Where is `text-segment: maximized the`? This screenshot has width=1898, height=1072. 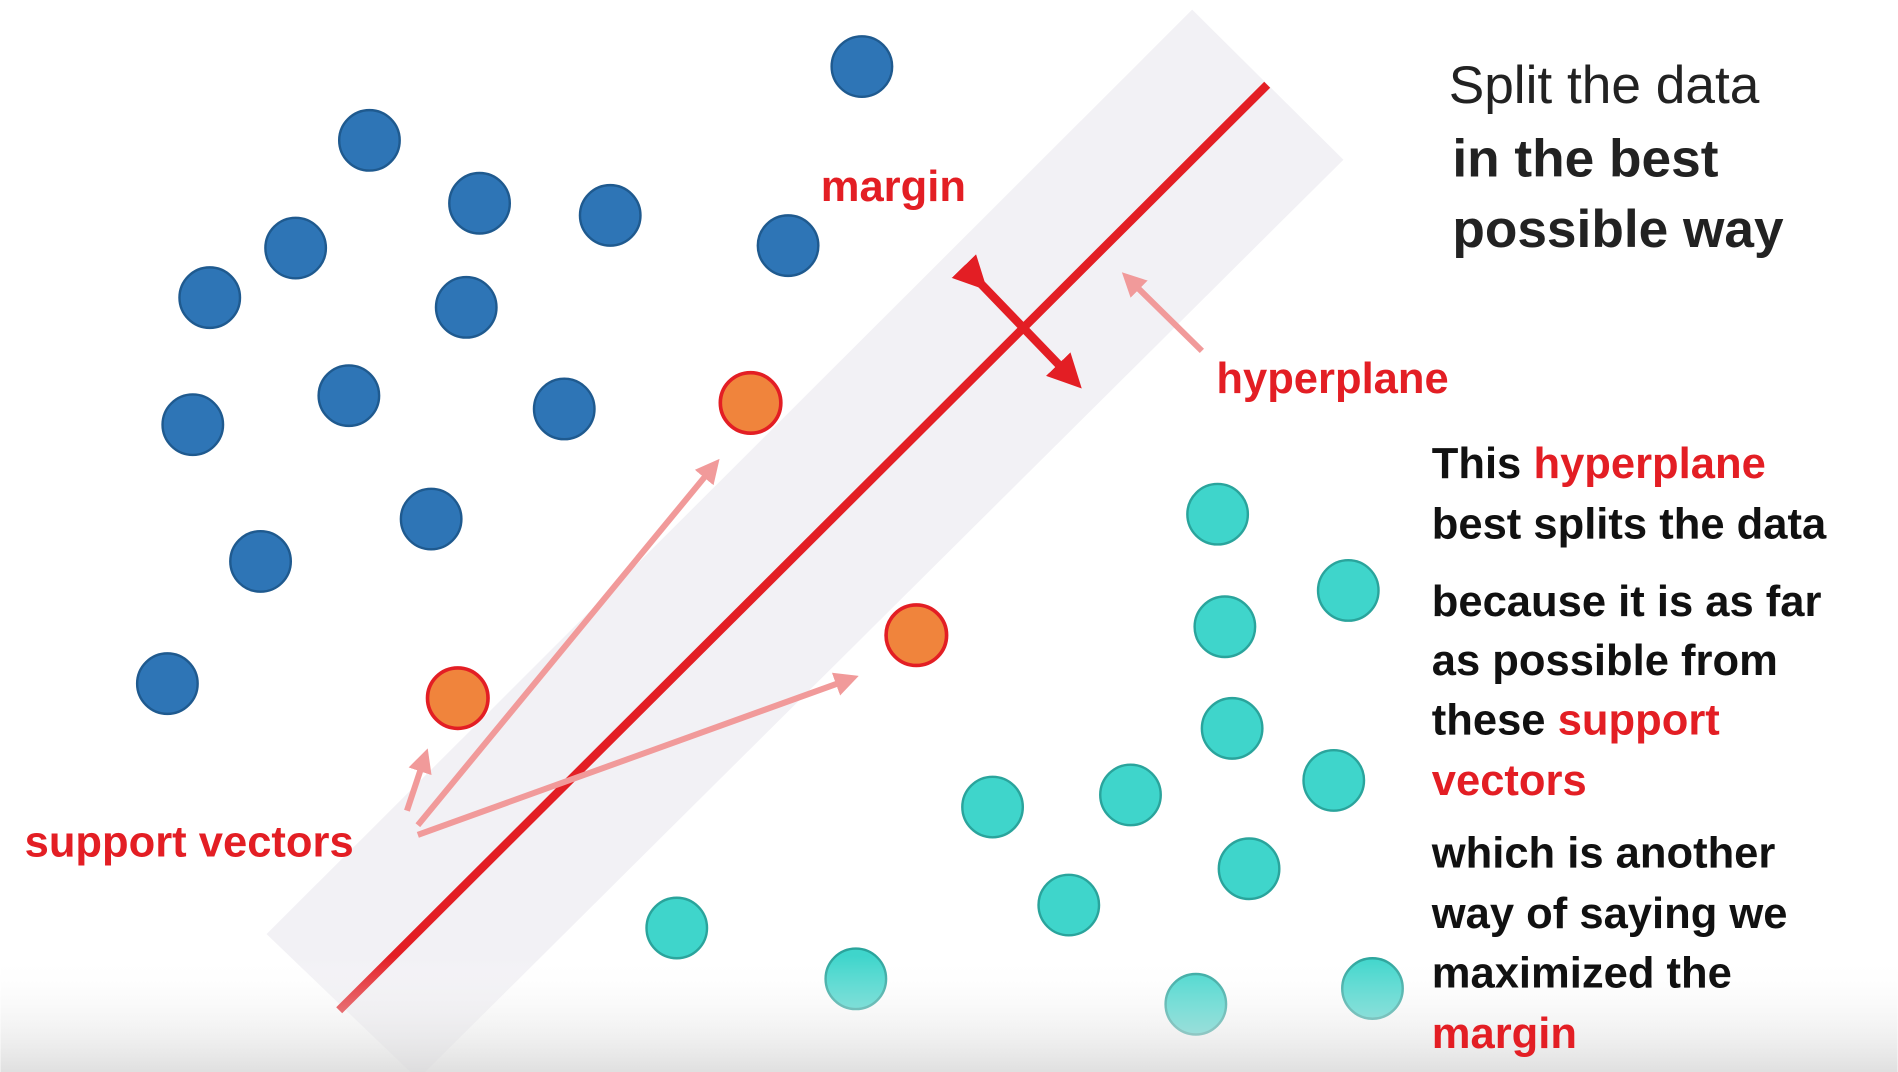 text-segment: maximized the is located at coordinates (1582, 973).